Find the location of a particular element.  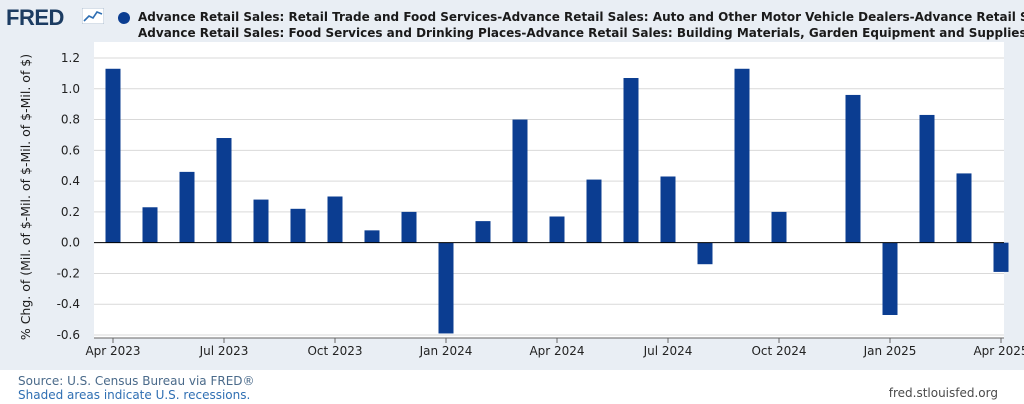

y-tick-label: -0.6 is located at coordinates (68, 335).